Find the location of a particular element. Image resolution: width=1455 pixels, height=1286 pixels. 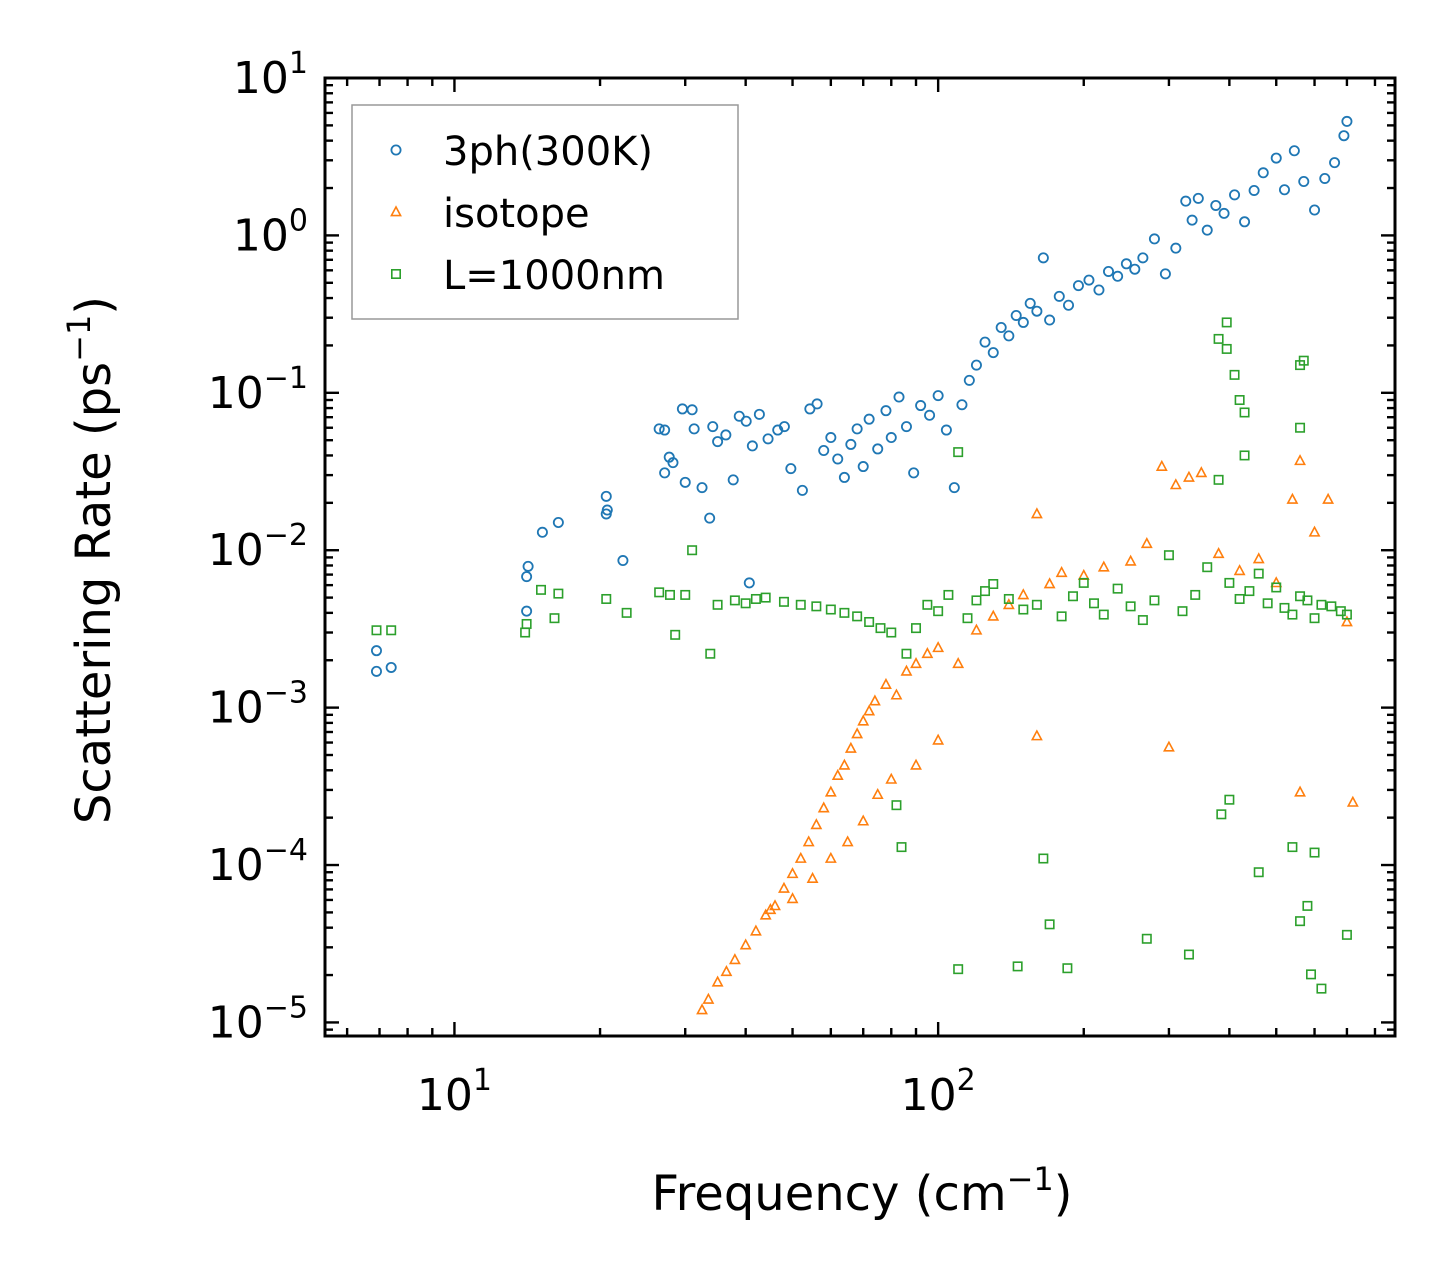

legend-box is located at coordinates (545, 212).